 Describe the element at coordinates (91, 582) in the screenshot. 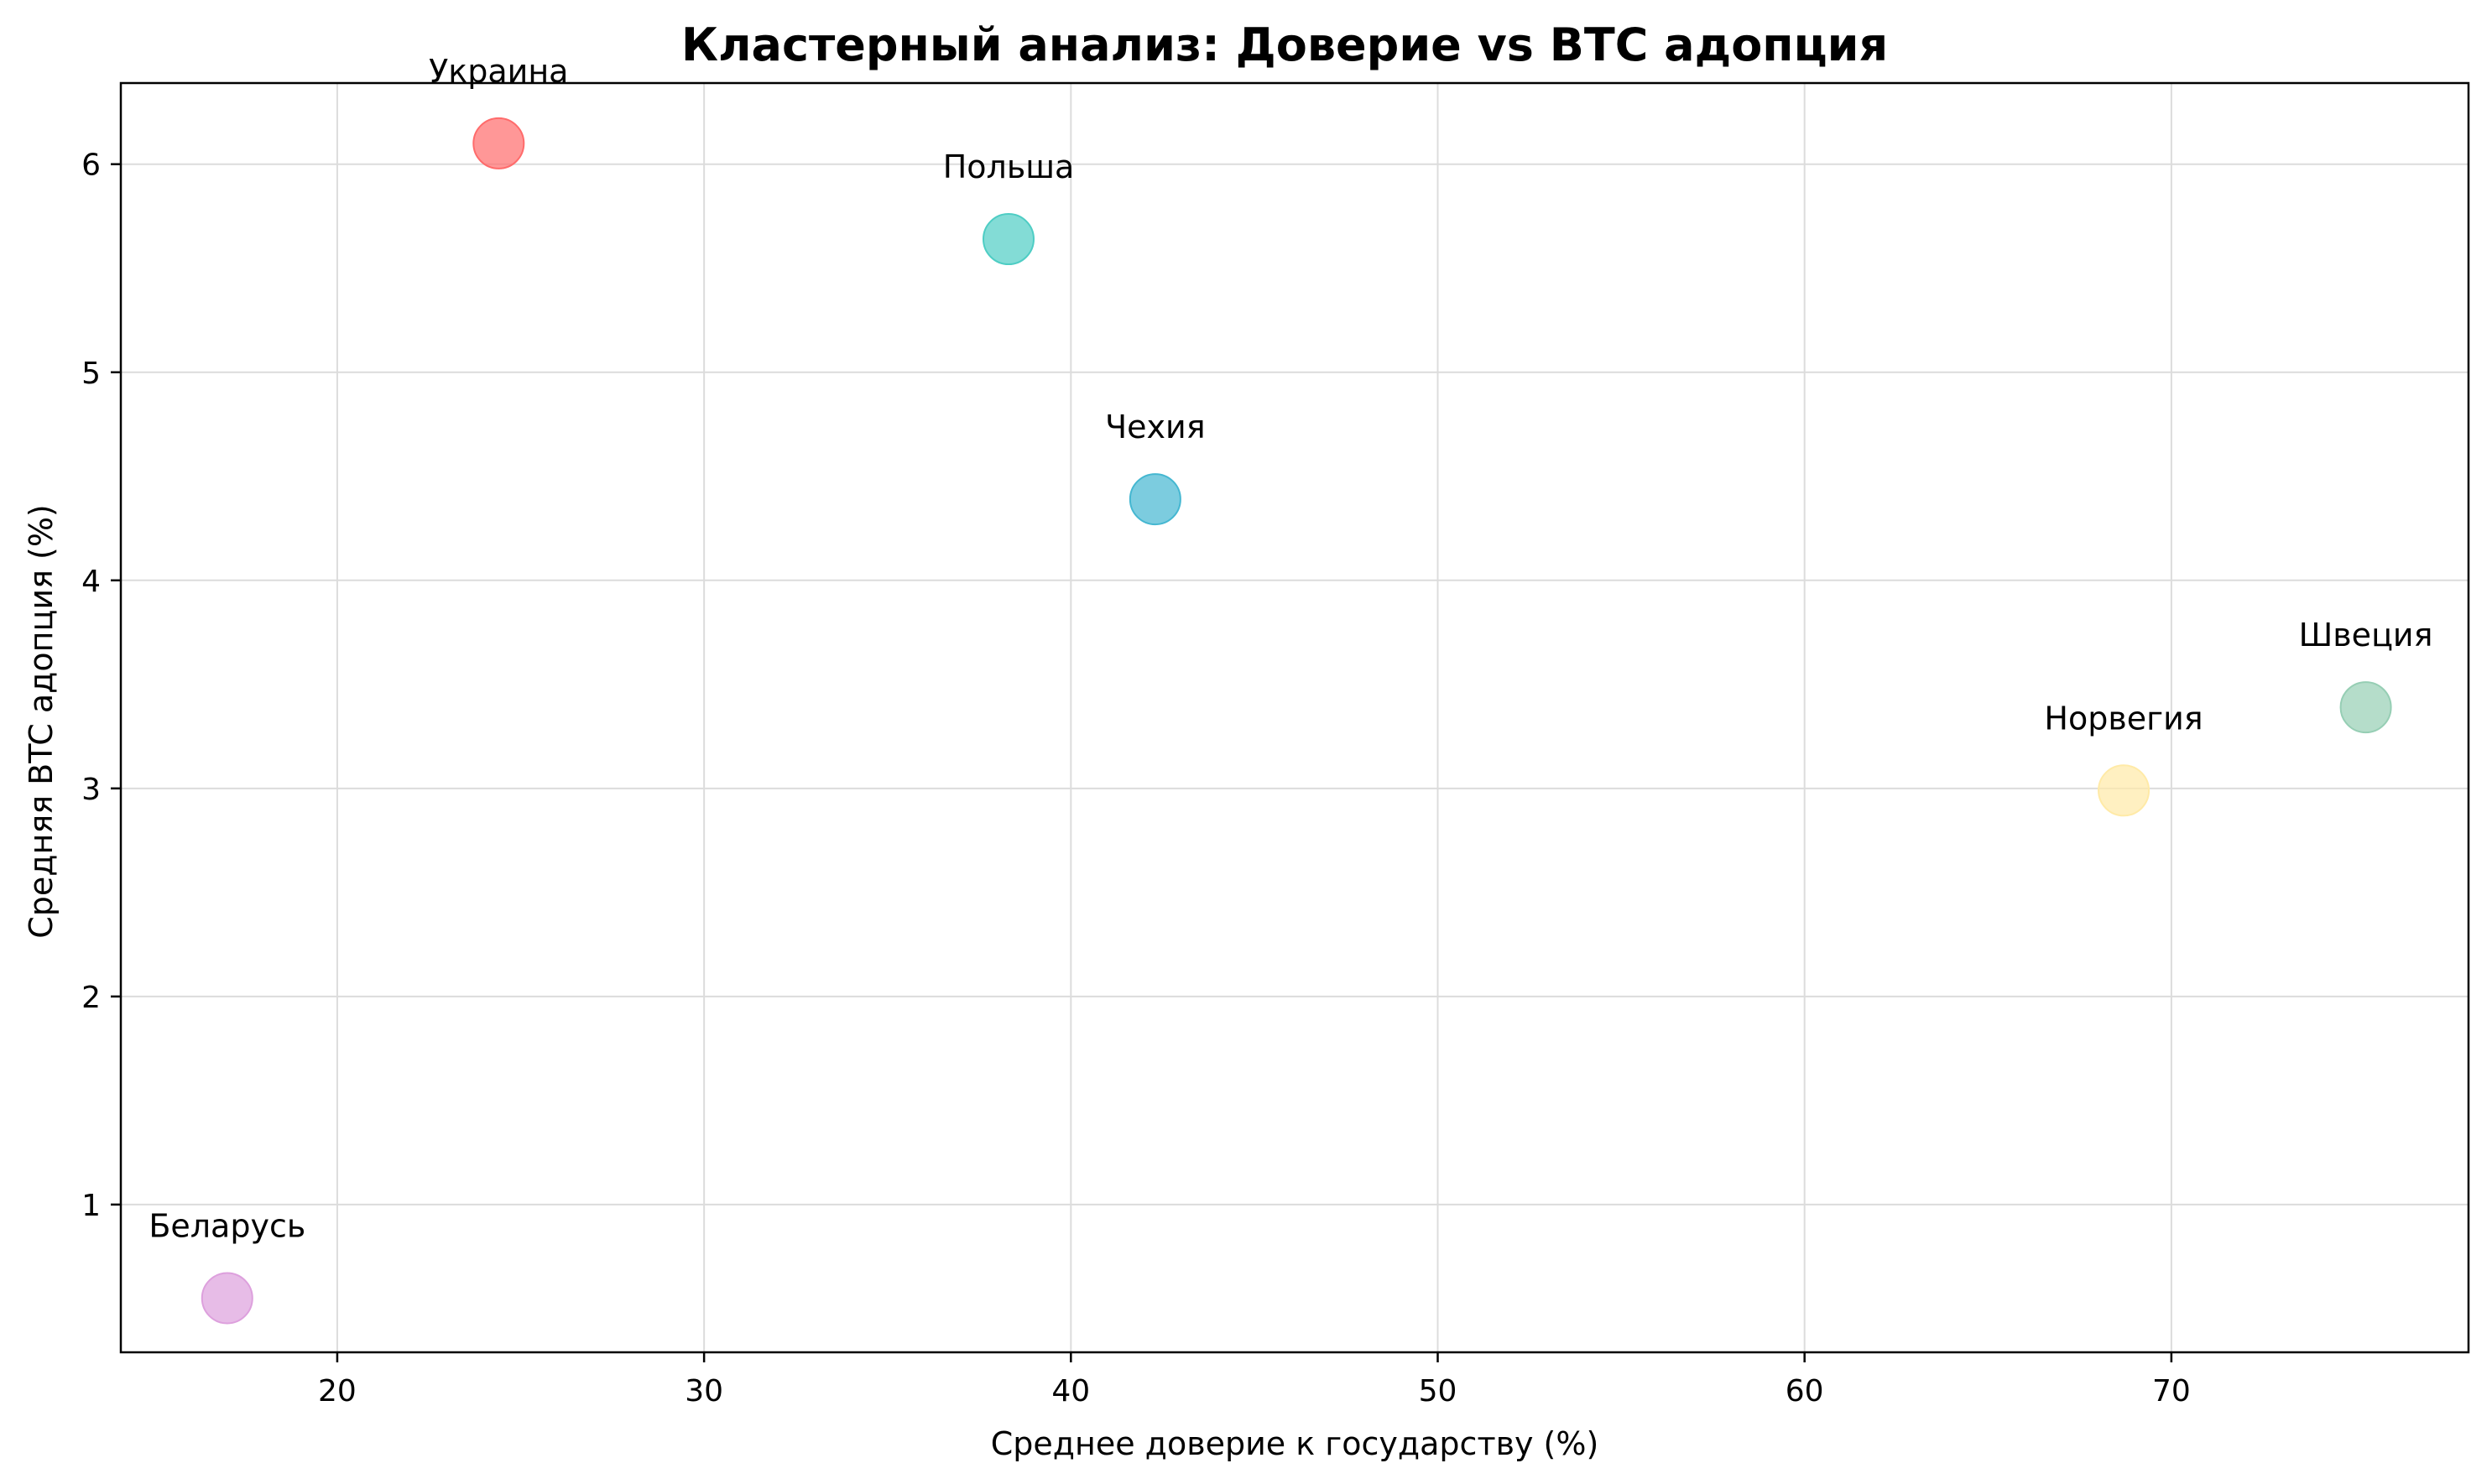

I see `y-tick-label: 4` at that location.